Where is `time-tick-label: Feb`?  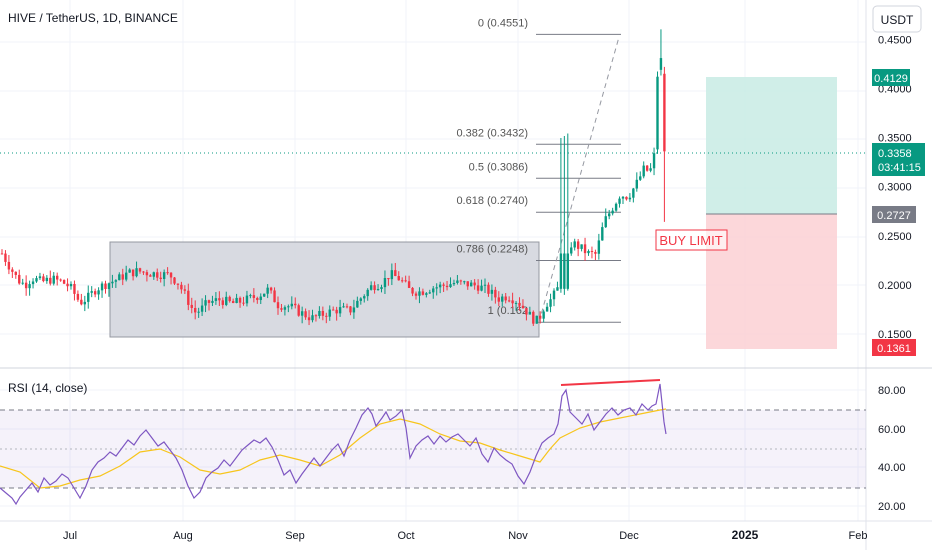
time-tick-label: Feb is located at coordinates (858, 536).